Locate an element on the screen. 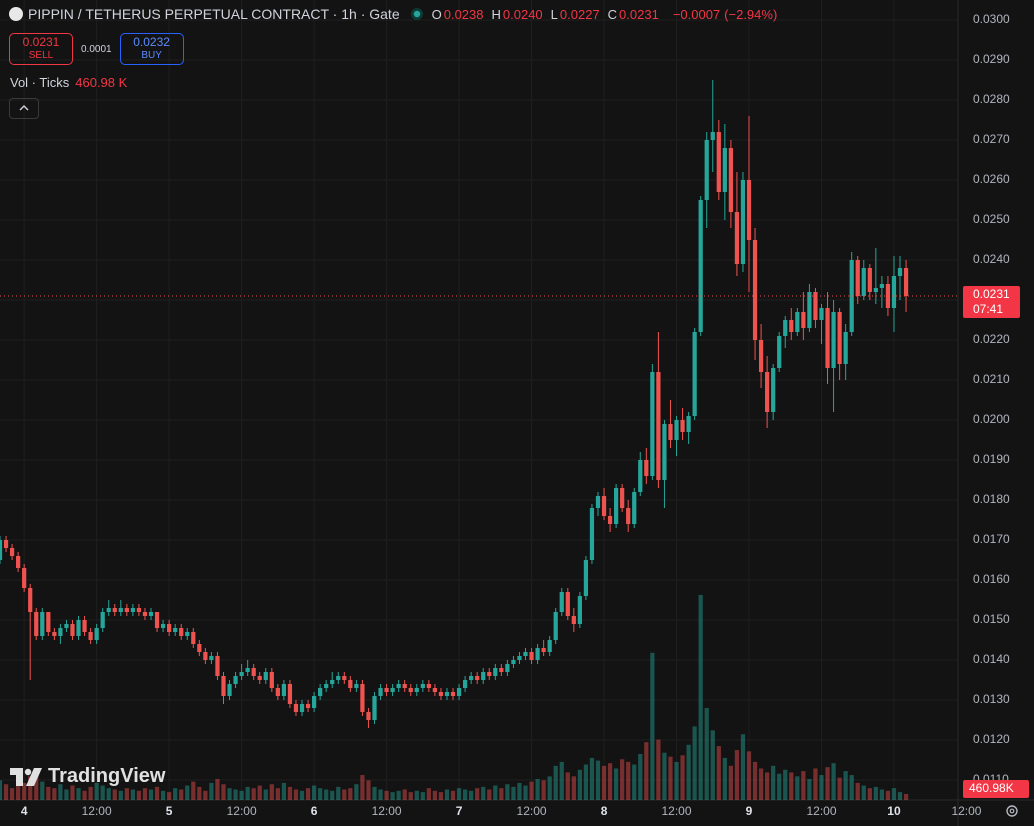  ohlc-key: C is located at coordinates (612, 14).